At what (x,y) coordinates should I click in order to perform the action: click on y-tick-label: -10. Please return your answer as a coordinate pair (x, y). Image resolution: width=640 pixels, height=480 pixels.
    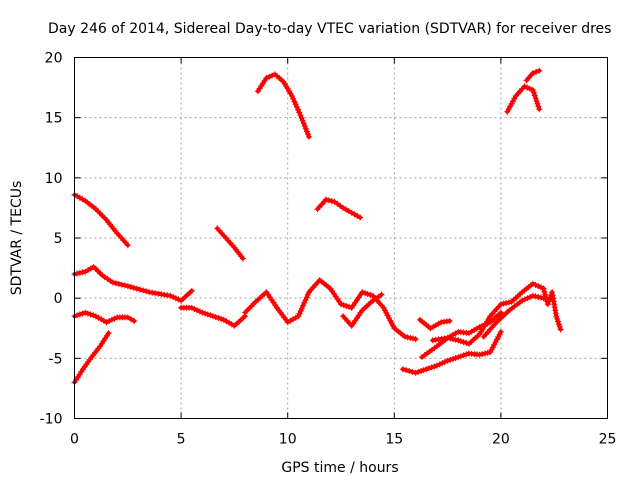
    Looking at the image, I should click on (51, 420).